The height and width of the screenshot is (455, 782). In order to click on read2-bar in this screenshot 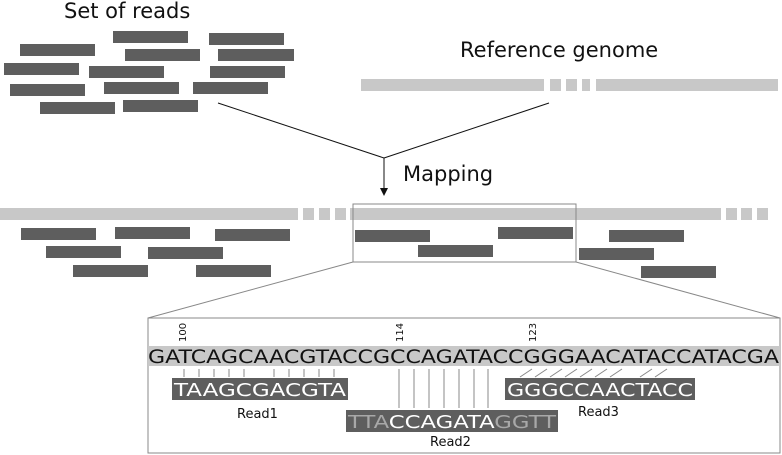, I will do `click(452, 421)`.